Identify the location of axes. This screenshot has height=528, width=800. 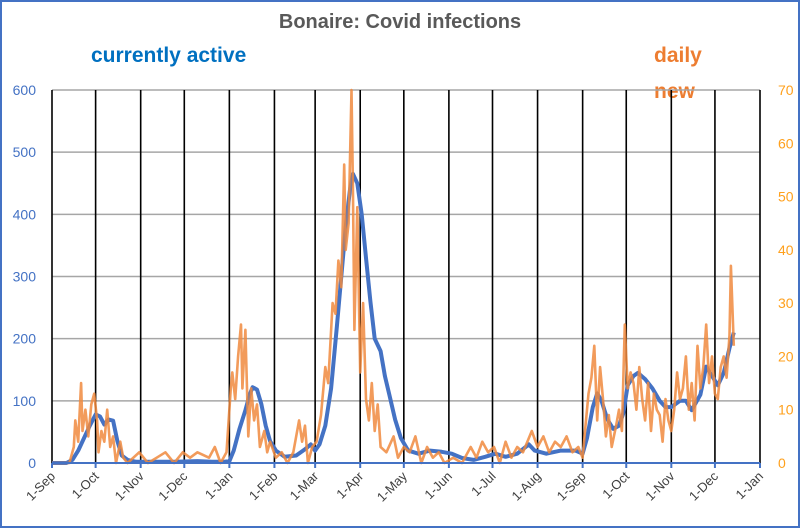
(406, 465).